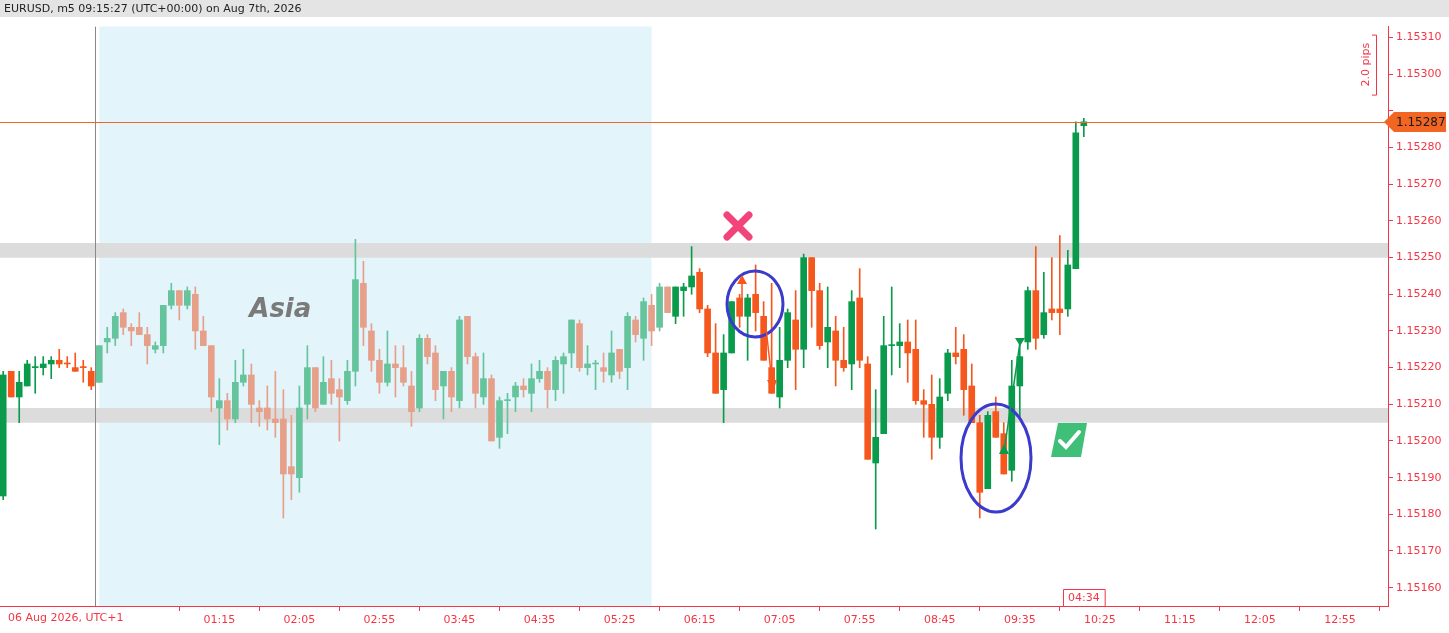  Describe the element at coordinates (1419, 550) in the screenshot. I see `y-tick-label: 1.15170` at that location.